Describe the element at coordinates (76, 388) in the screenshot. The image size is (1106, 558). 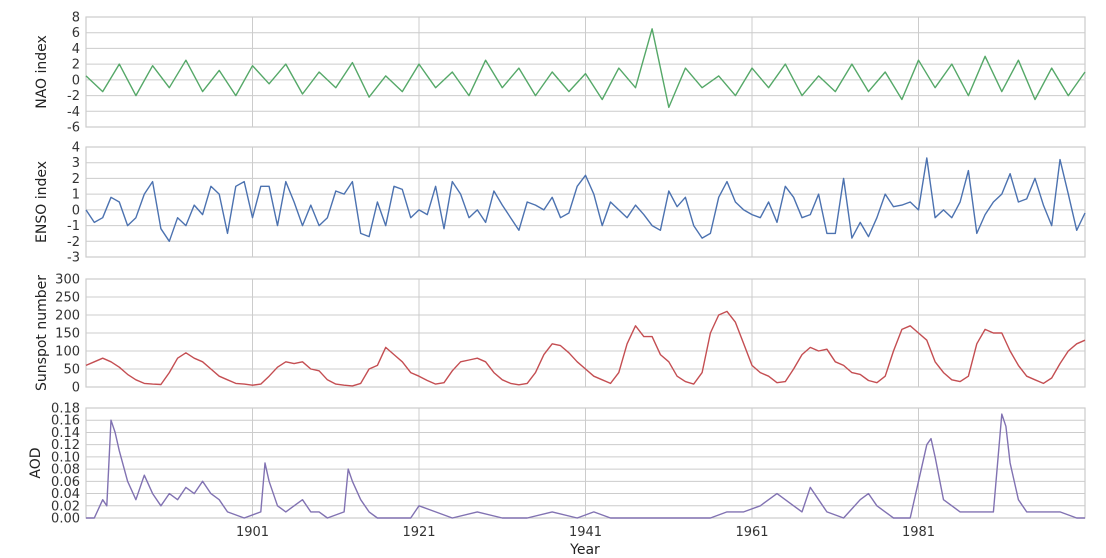
I see `y-tick-label: 0` at that location.